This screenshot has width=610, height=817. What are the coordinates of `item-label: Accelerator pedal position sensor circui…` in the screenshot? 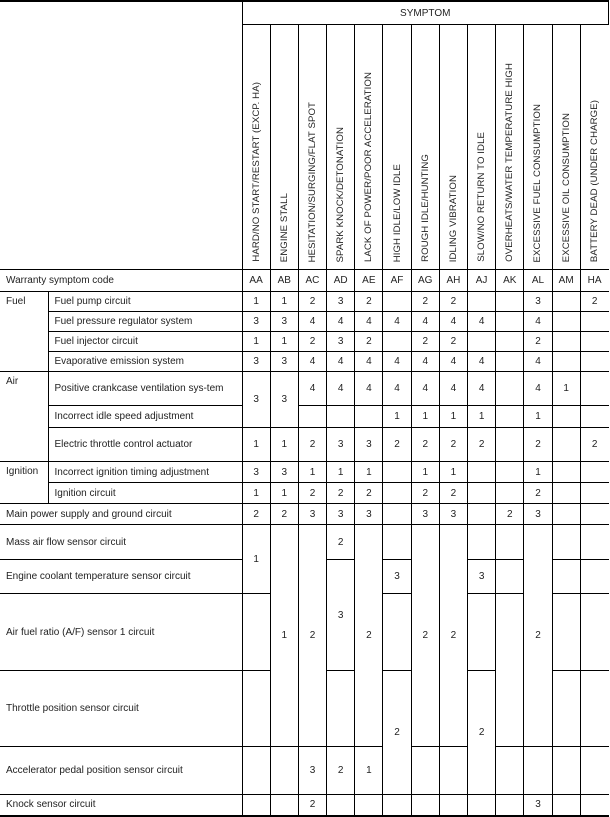 It's located at (121, 770).